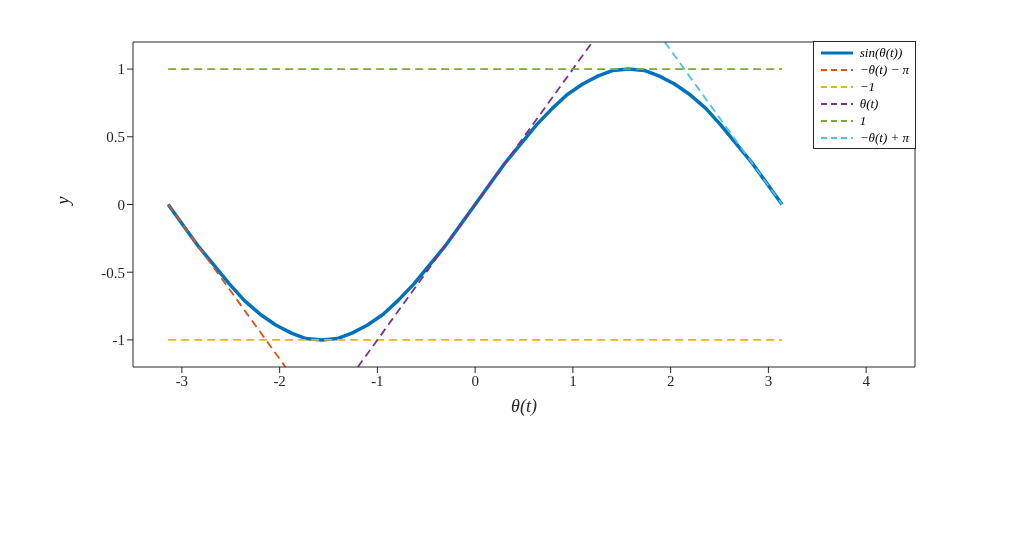 This screenshot has height=535, width=1013. What do you see at coordinates (867, 86) in the screenshot?
I see `legend-label: −1` at bounding box center [867, 86].